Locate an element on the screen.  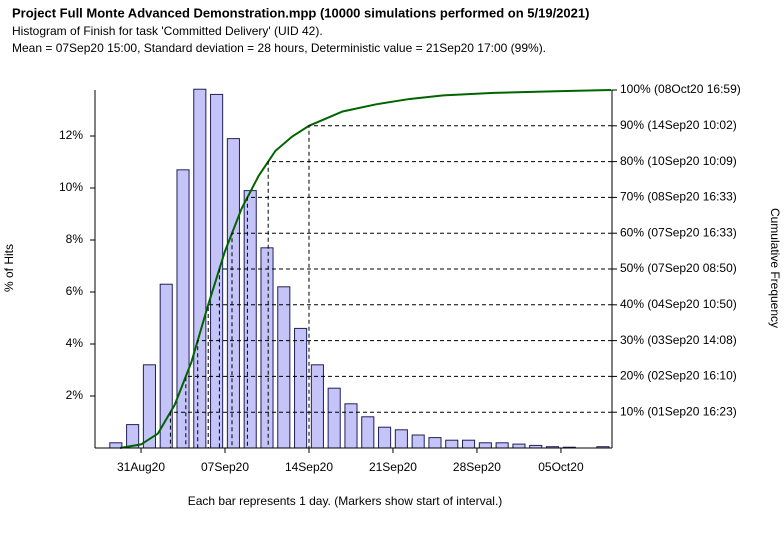
y-tick-label: 8% is located at coordinates (75, 239).